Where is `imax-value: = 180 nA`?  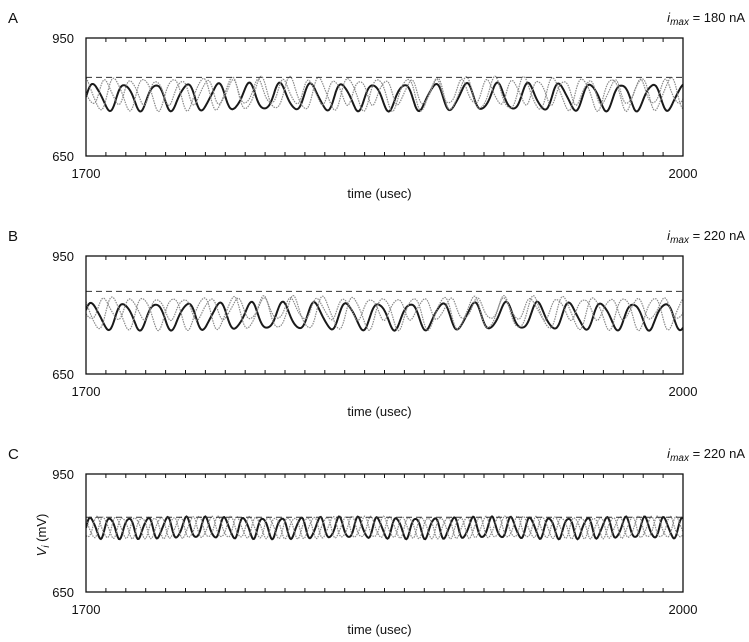 imax-value: = 180 nA is located at coordinates (717, 17).